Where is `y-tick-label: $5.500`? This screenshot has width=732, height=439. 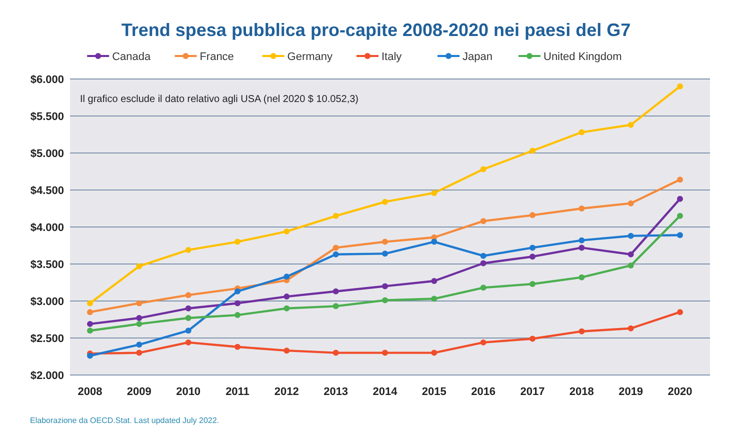
y-tick-label: $5.500 is located at coordinates (47, 117).